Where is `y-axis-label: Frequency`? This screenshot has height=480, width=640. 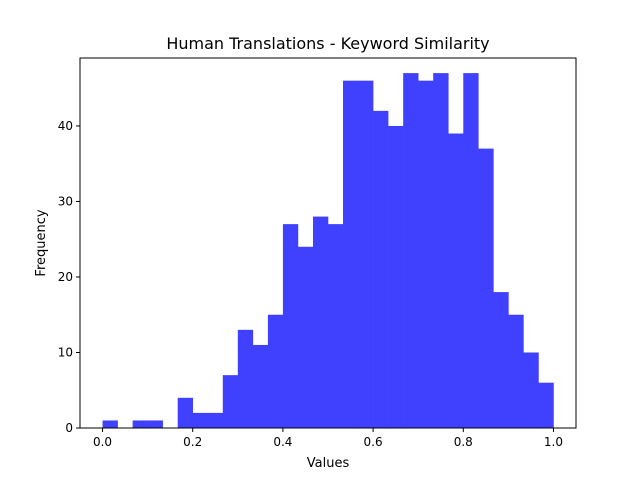 y-axis-label: Frequency is located at coordinates (41, 242).